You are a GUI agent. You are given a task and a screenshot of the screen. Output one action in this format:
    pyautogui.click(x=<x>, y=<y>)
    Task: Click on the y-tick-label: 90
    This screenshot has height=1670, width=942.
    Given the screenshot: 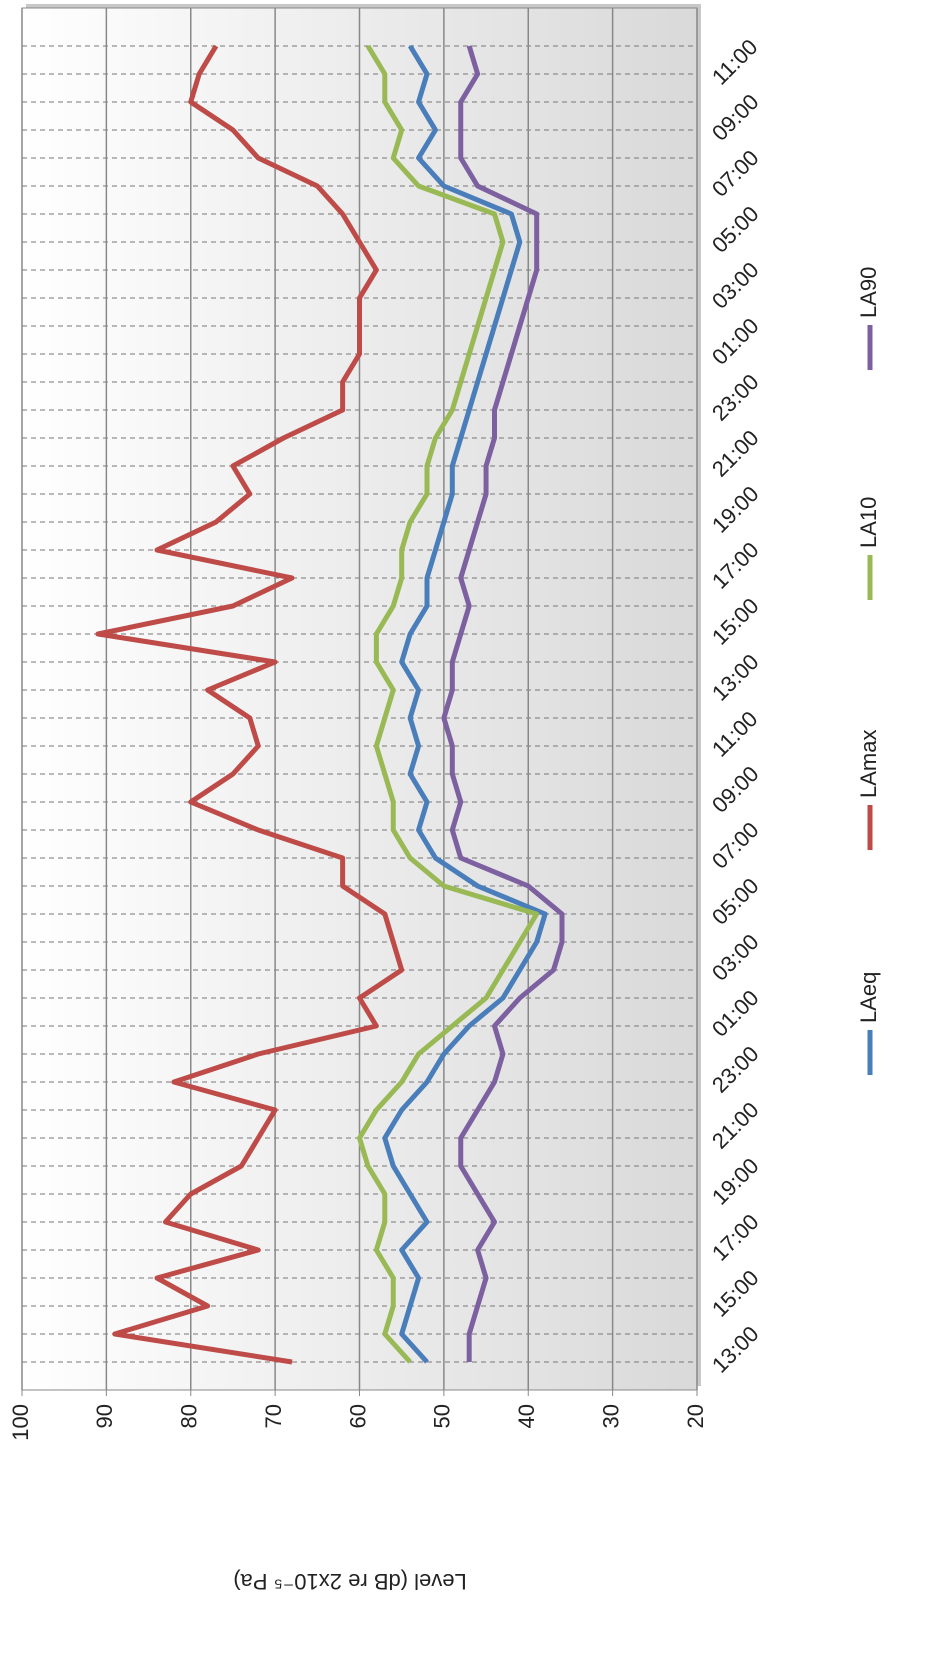 What is the action you would take?
    pyautogui.click(x=104, y=1416)
    